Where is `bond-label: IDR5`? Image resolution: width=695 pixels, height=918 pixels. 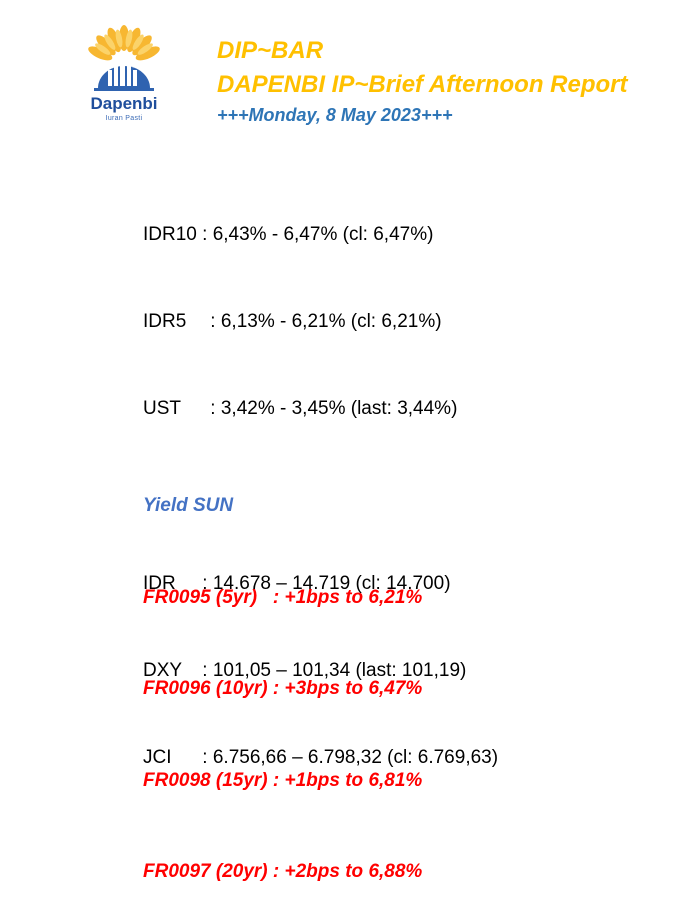 bond-label: IDR5 is located at coordinates (165, 321).